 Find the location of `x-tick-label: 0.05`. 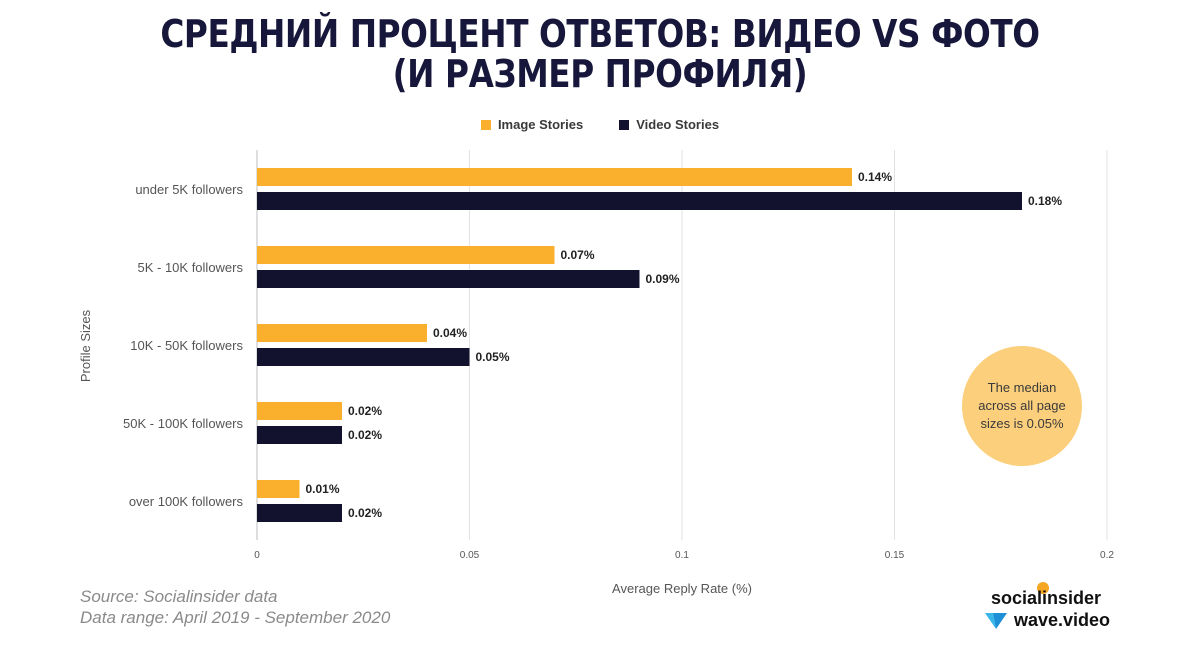

x-tick-label: 0.05 is located at coordinates (470, 555).